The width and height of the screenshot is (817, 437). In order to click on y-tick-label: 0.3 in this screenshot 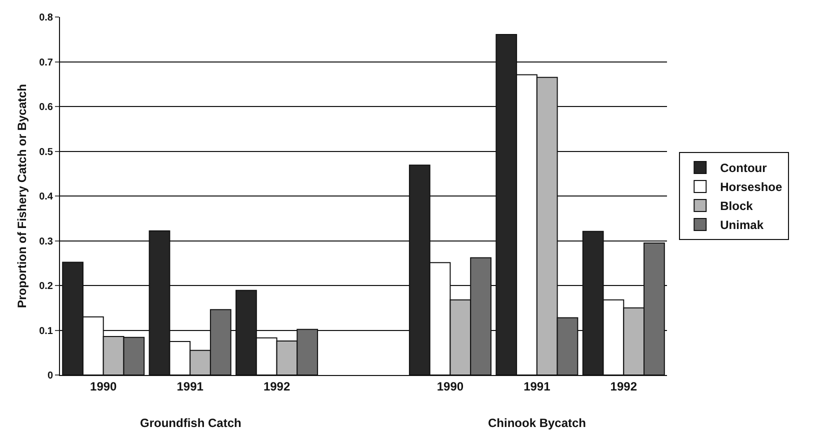, I will do `click(46, 242)`.